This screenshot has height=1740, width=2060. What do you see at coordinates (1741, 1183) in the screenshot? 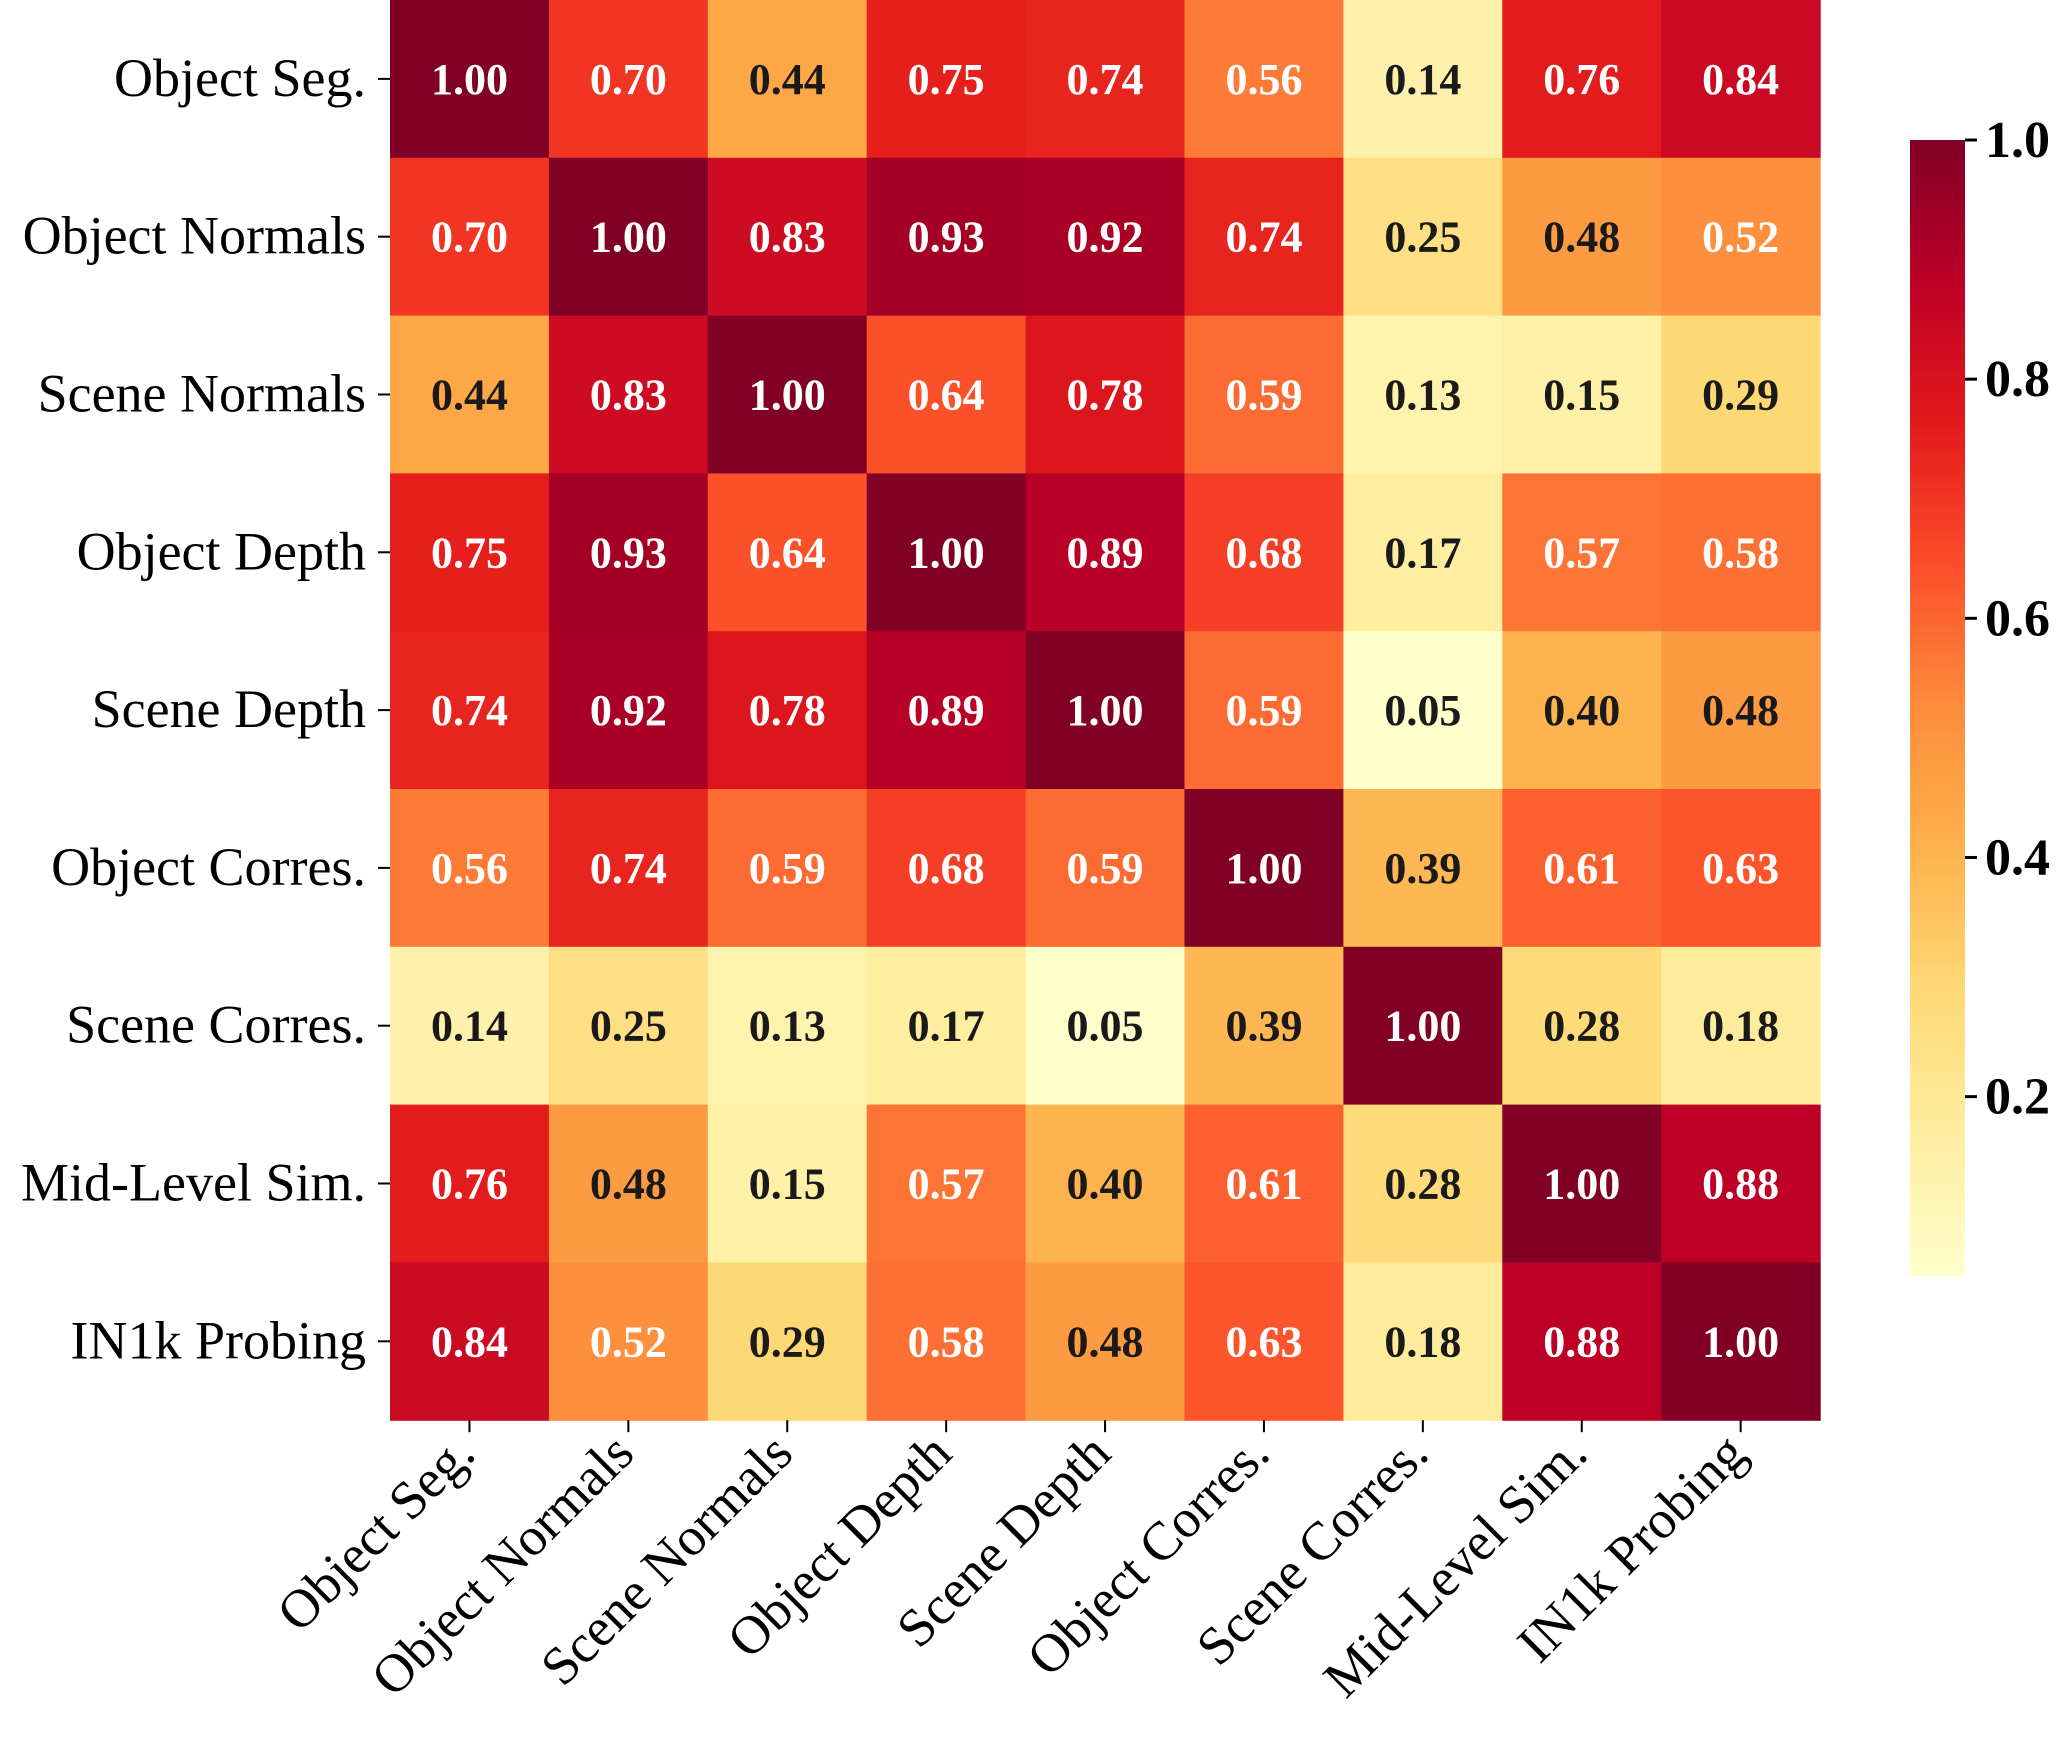
I see `heatmap-cell-mid-level-sim-in1k-probing` at bounding box center [1741, 1183].